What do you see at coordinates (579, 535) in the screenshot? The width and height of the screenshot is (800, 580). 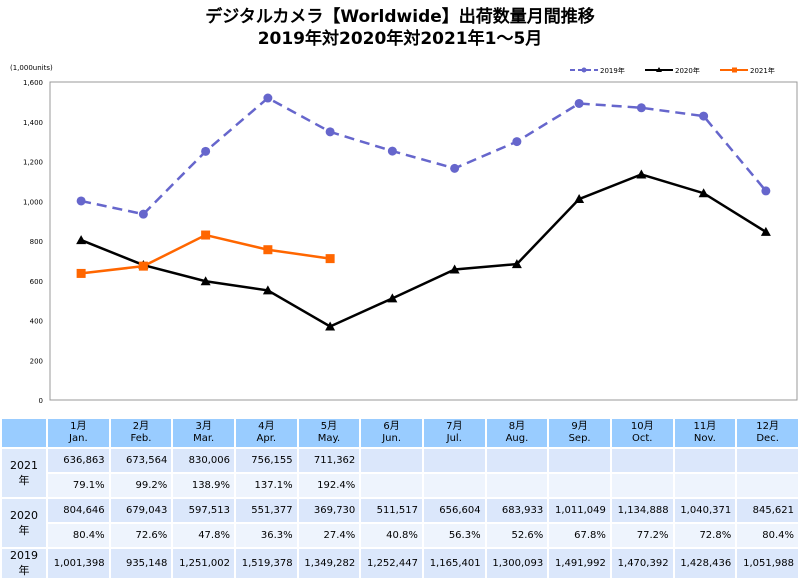 I see `ratio-cell: 67.8%` at bounding box center [579, 535].